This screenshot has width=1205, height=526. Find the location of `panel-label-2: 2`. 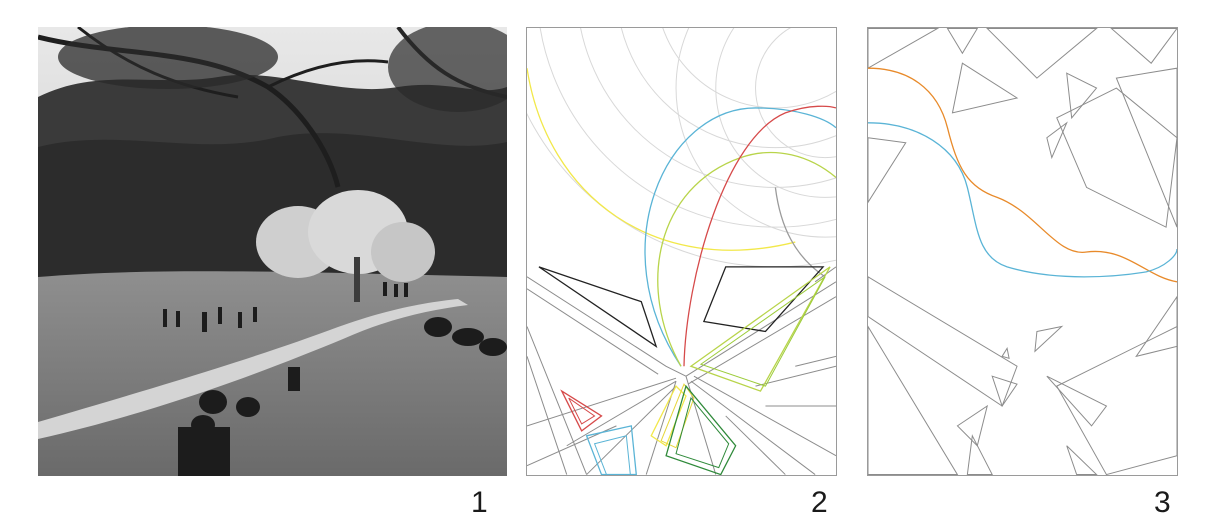

panel-label-2: 2 is located at coordinates (819, 502).